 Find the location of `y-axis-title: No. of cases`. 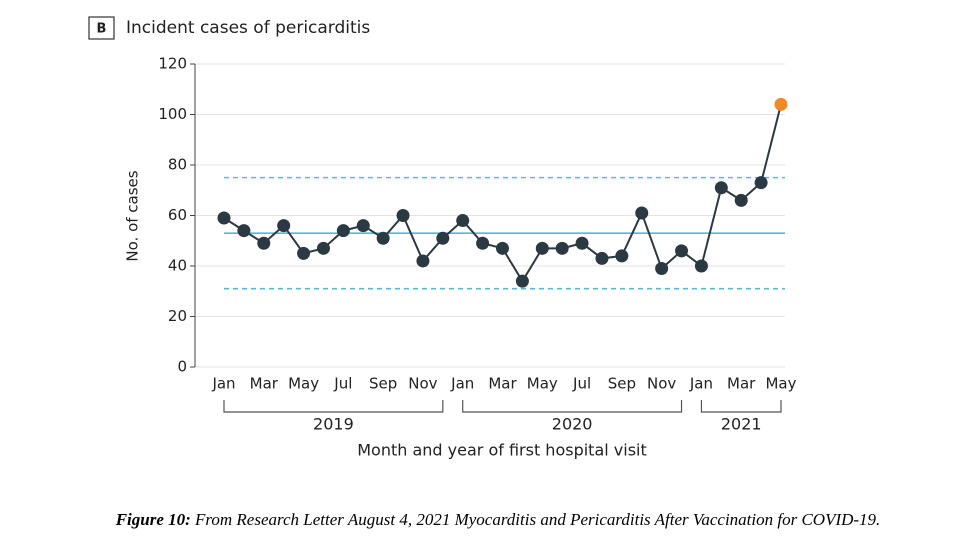

y-axis-title: No. of cases is located at coordinates (133, 215).